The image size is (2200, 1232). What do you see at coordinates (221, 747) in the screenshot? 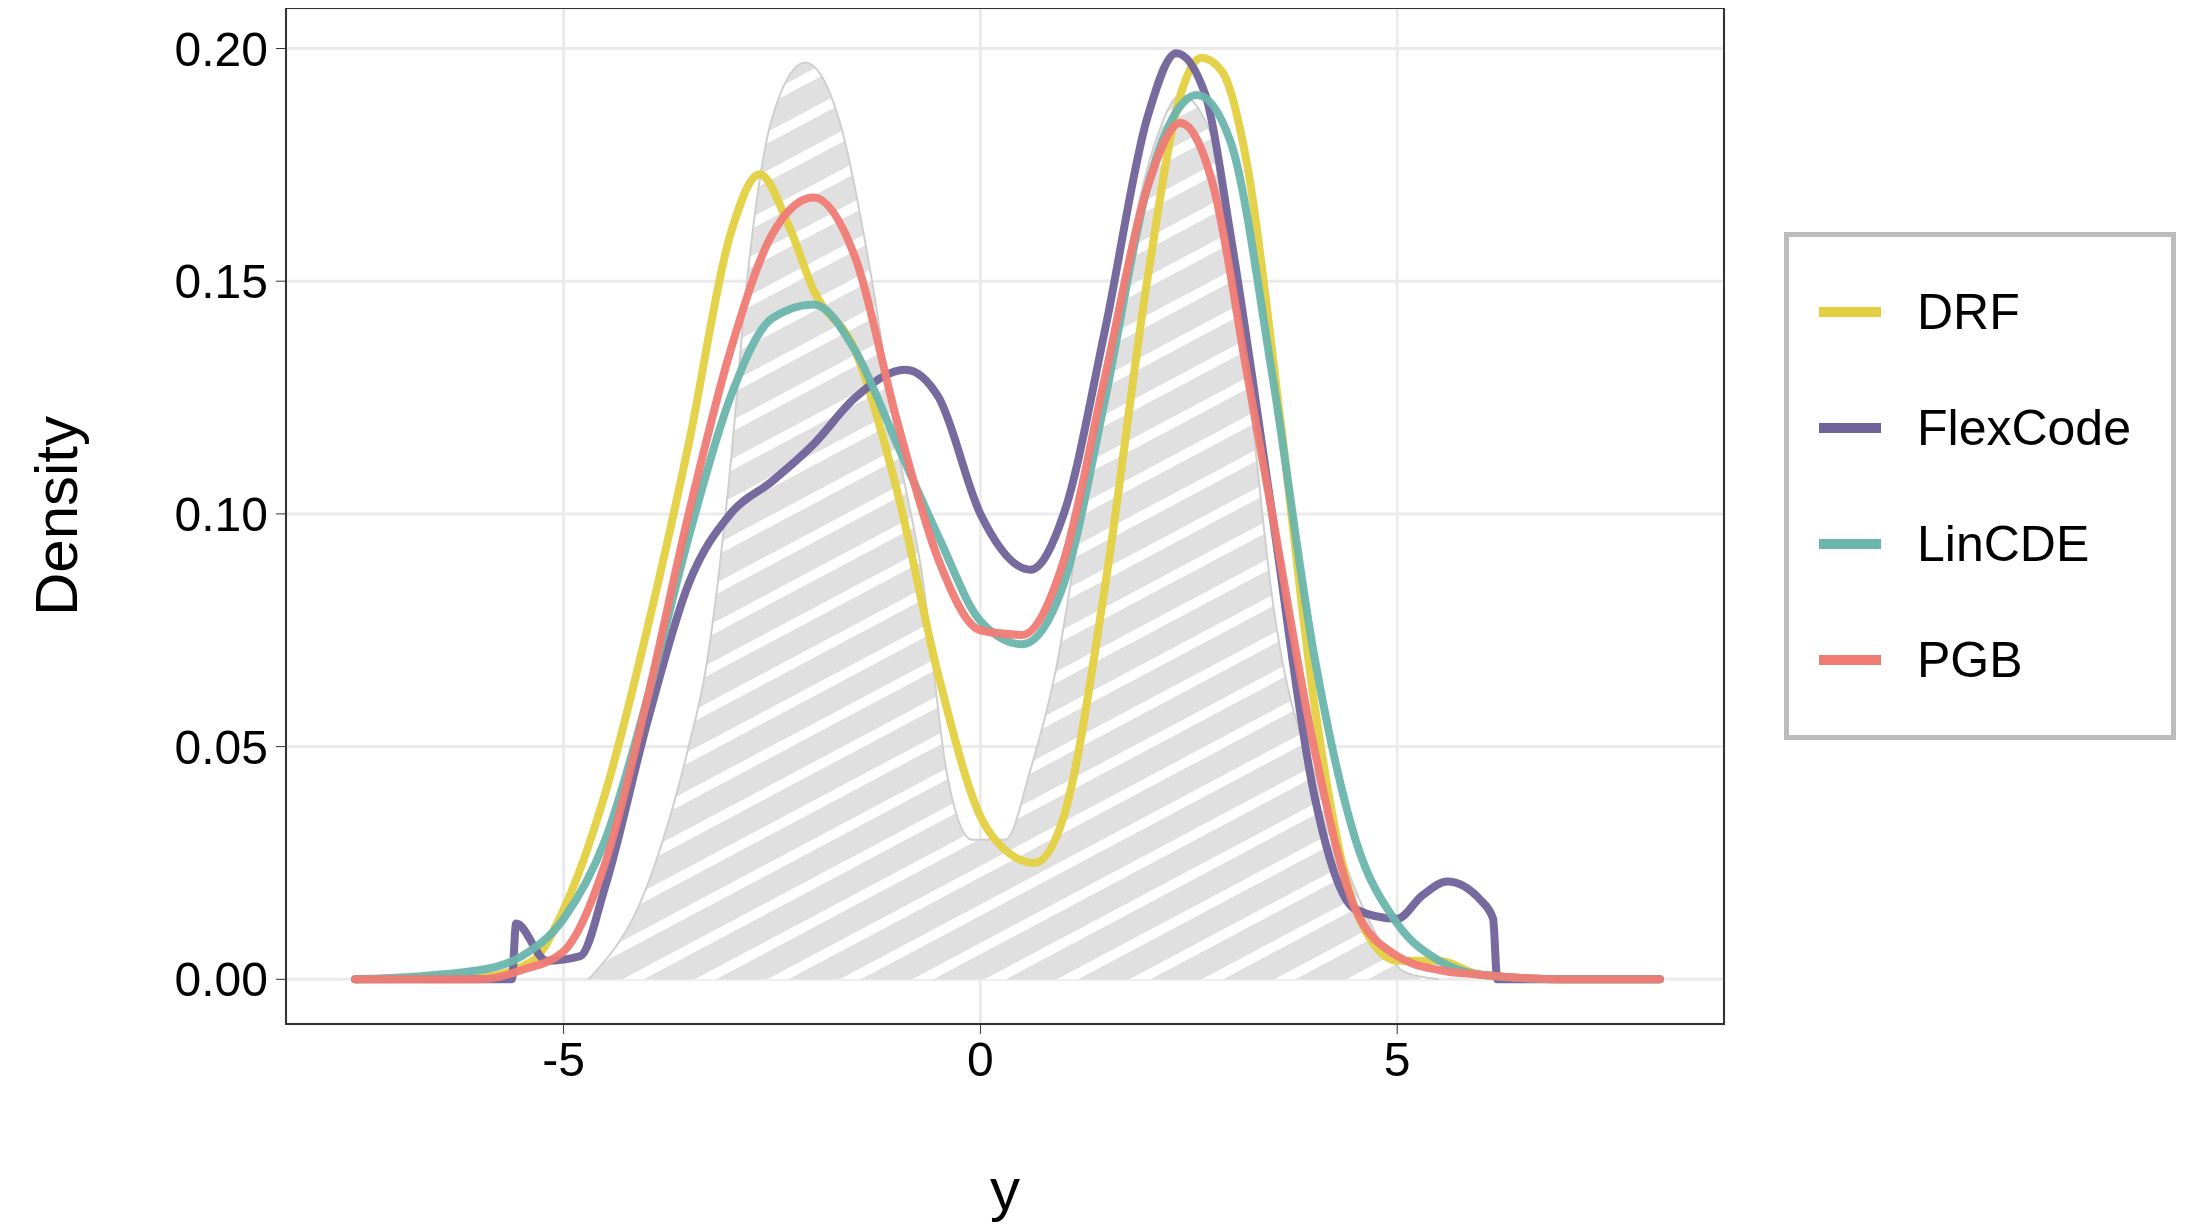
I see `y-tick-label: 0.05` at bounding box center [221, 747].